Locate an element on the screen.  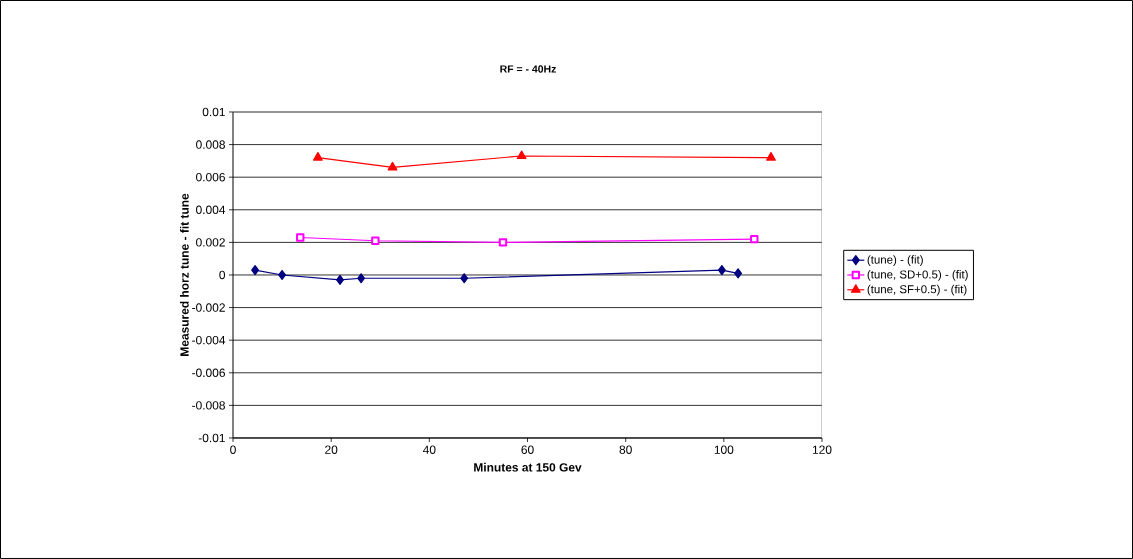
y-tick-label: 0.008 is located at coordinates (210, 144).